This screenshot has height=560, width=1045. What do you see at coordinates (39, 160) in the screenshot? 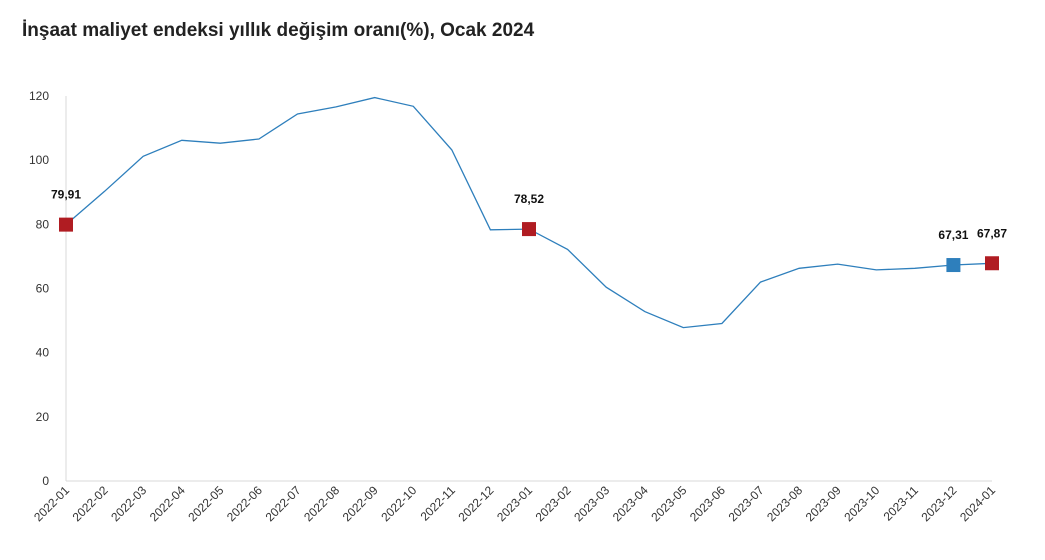
I see `y-tick-label: 100` at bounding box center [39, 160].